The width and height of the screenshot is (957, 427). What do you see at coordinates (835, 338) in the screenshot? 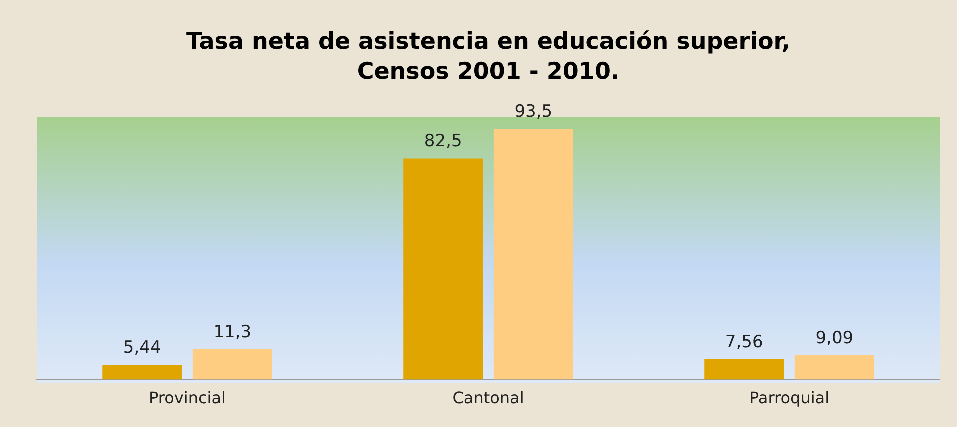
I see `data-label: 9,09` at bounding box center [835, 338].